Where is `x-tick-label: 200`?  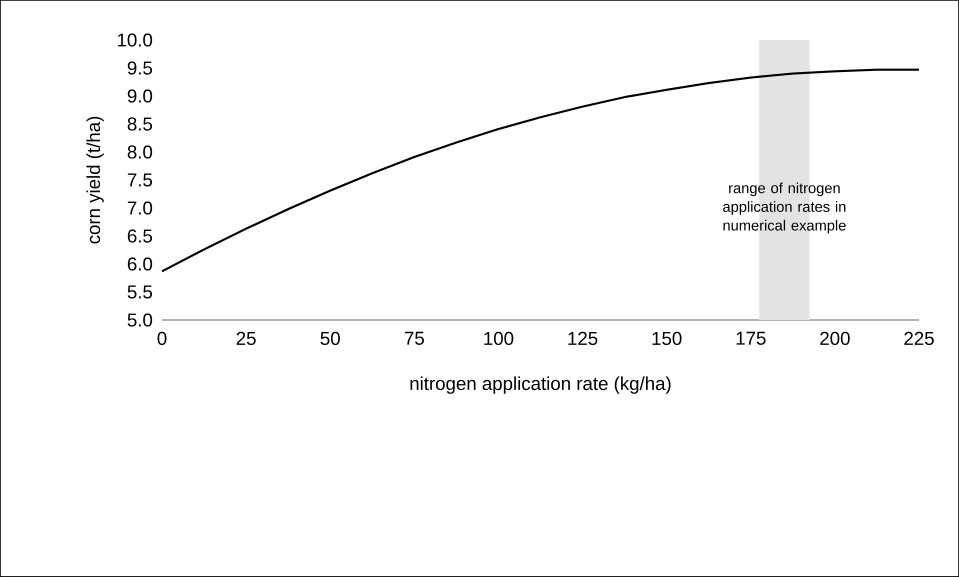
x-tick-label: 200 is located at coordinates (835, 339).